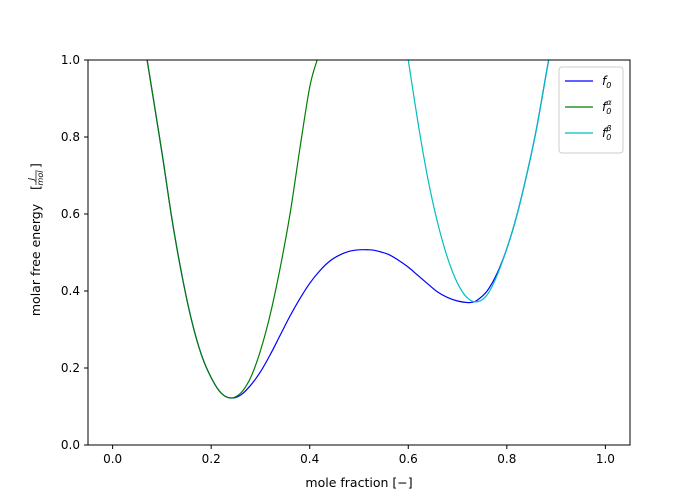 This screenshot has width=700, height=500. Describe the element at coordinates (309, 459) in the screenshot. I see `x-tick-label: 0.4` at that location.